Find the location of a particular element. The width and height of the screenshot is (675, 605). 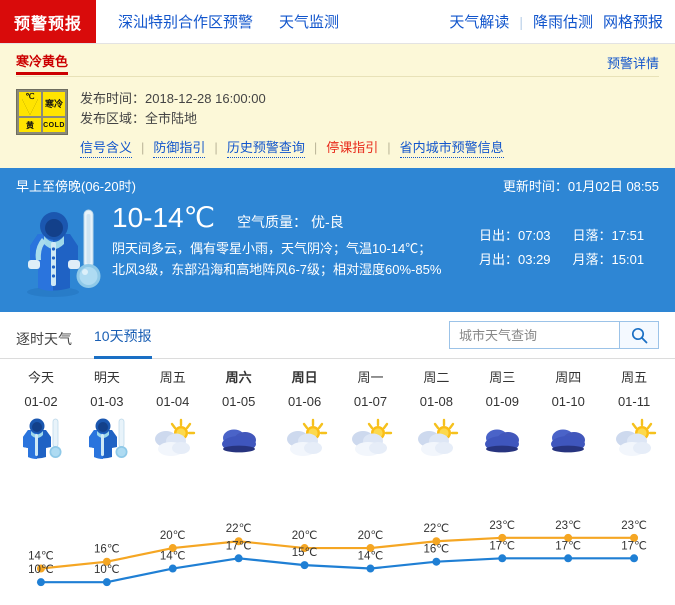

top-navigation: 预警预报 深汕特别合作区预警 天气监测 天气解读 | 降雨估测 网格预报 is located at coordinates (337, 22).